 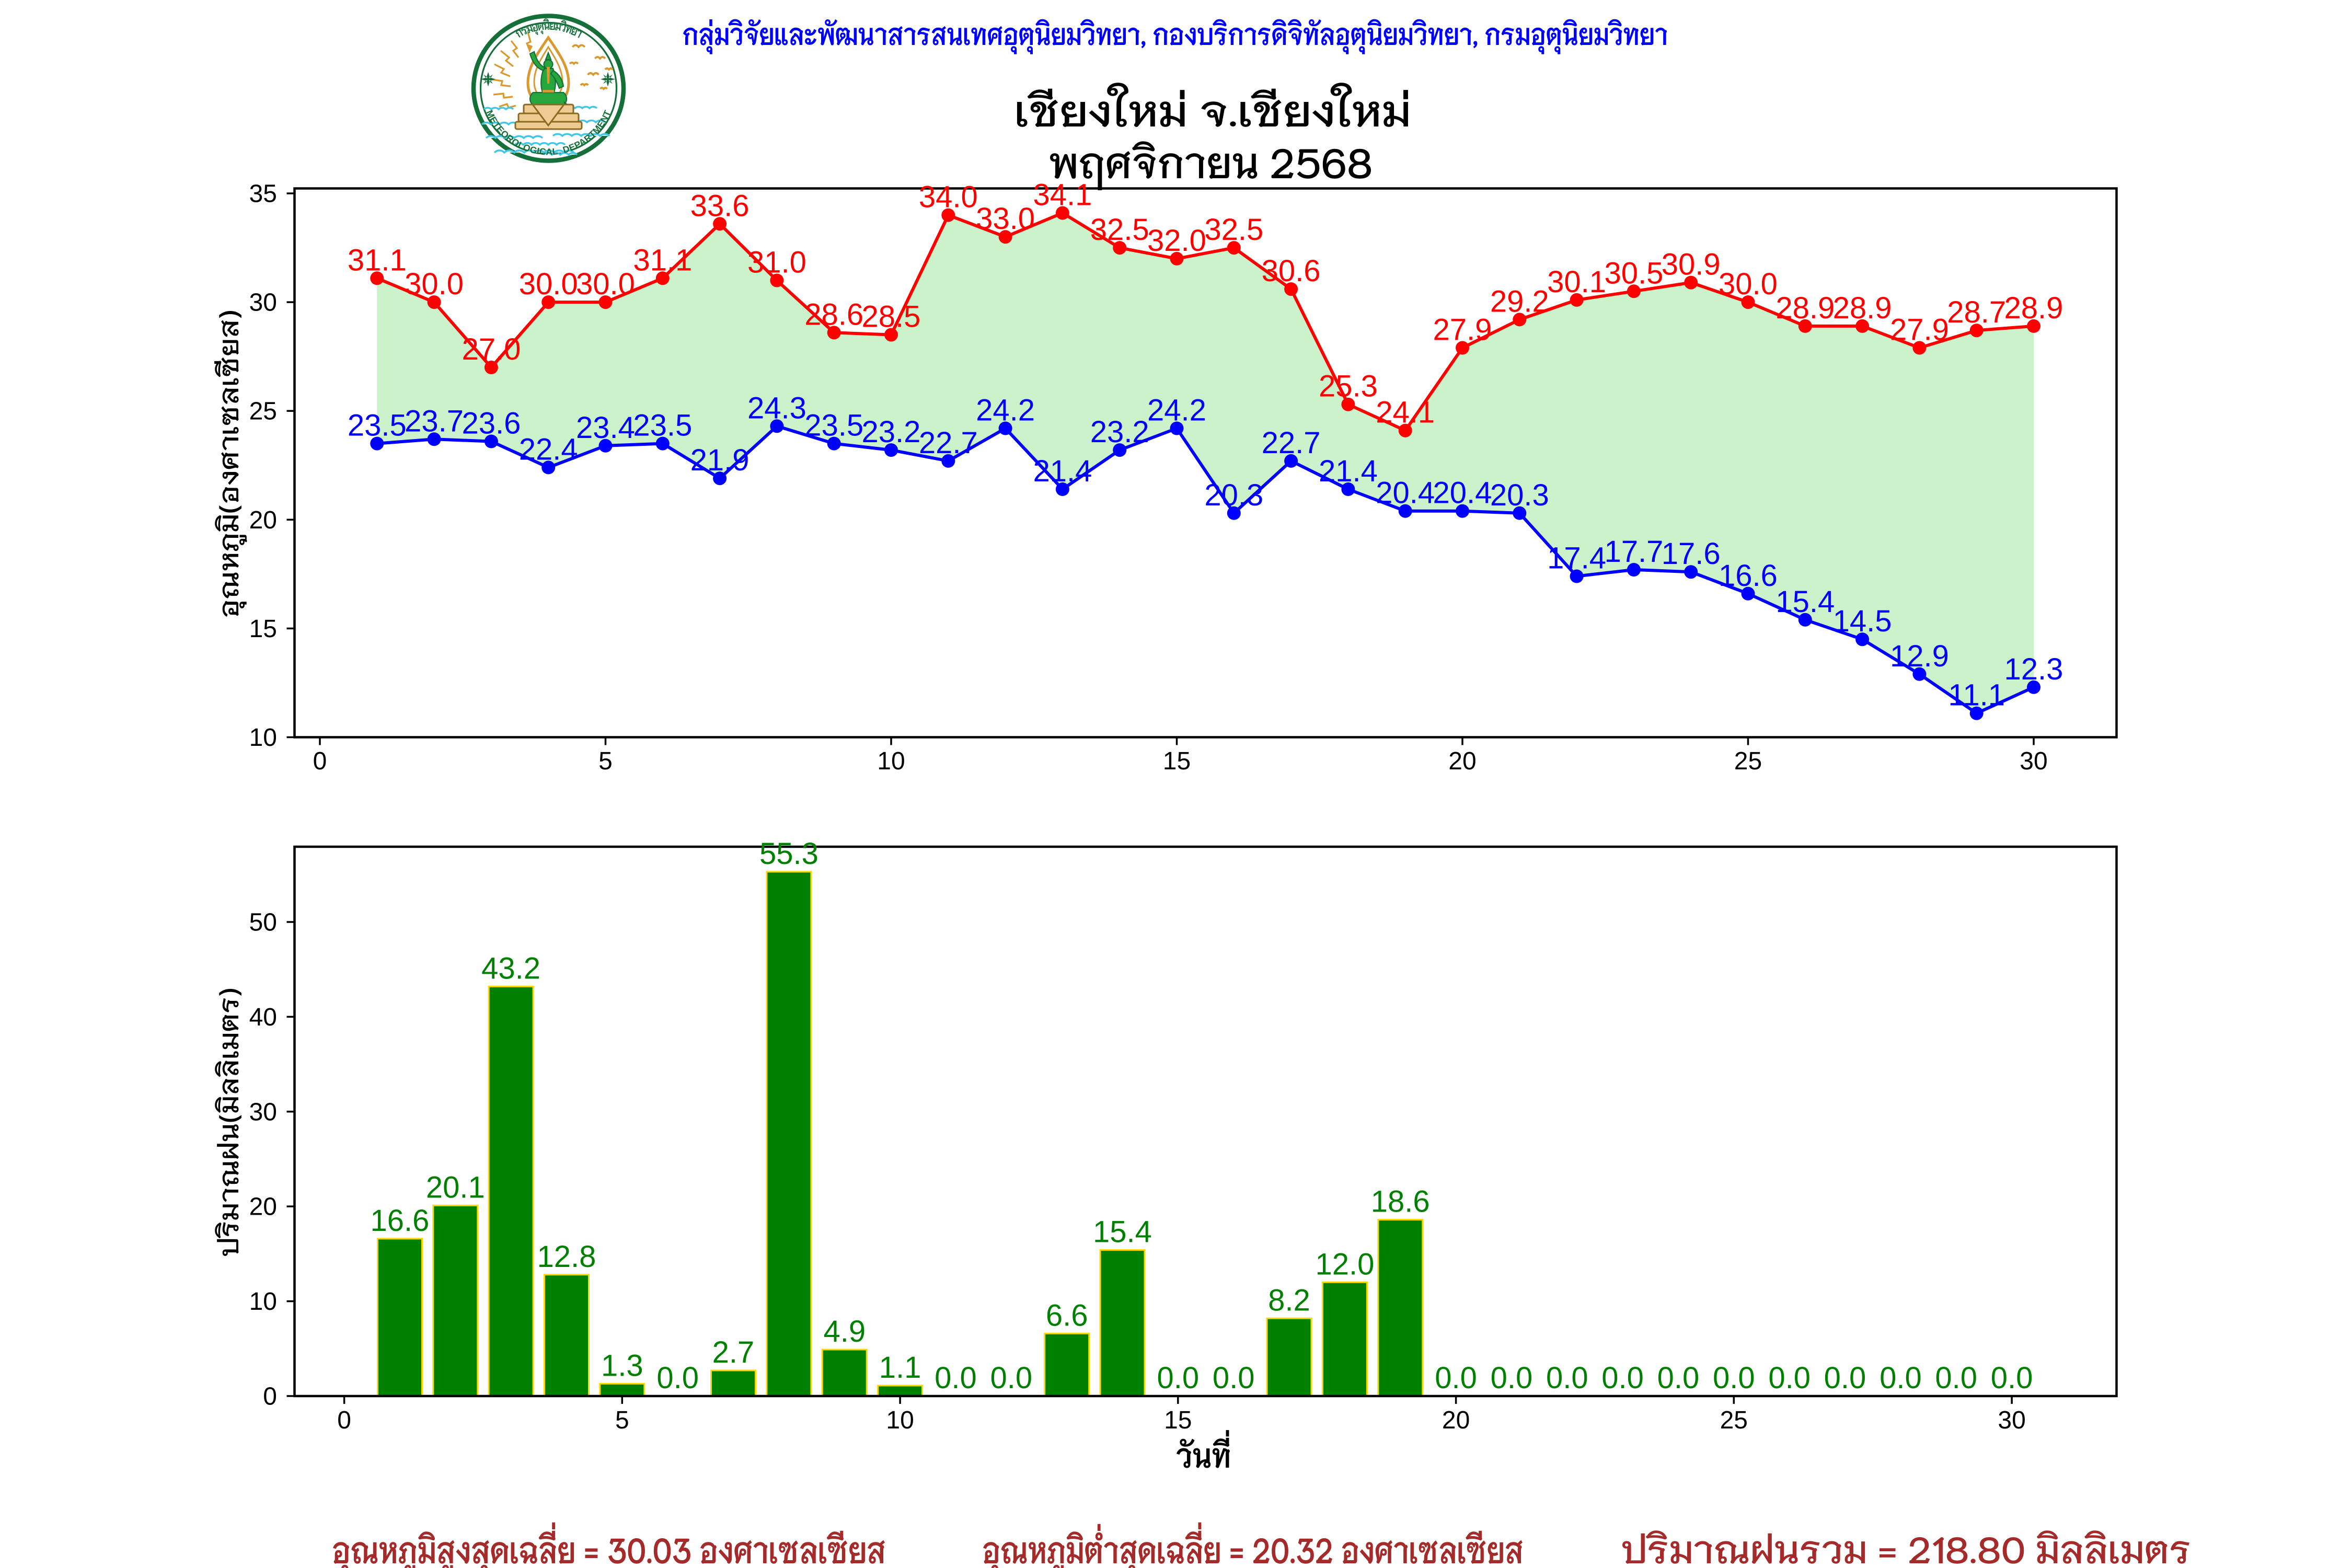 What do you see at coordinates (833, 426) in the screenshot?
I see `svg-text: 23.5` at bounding box center [833, 426].